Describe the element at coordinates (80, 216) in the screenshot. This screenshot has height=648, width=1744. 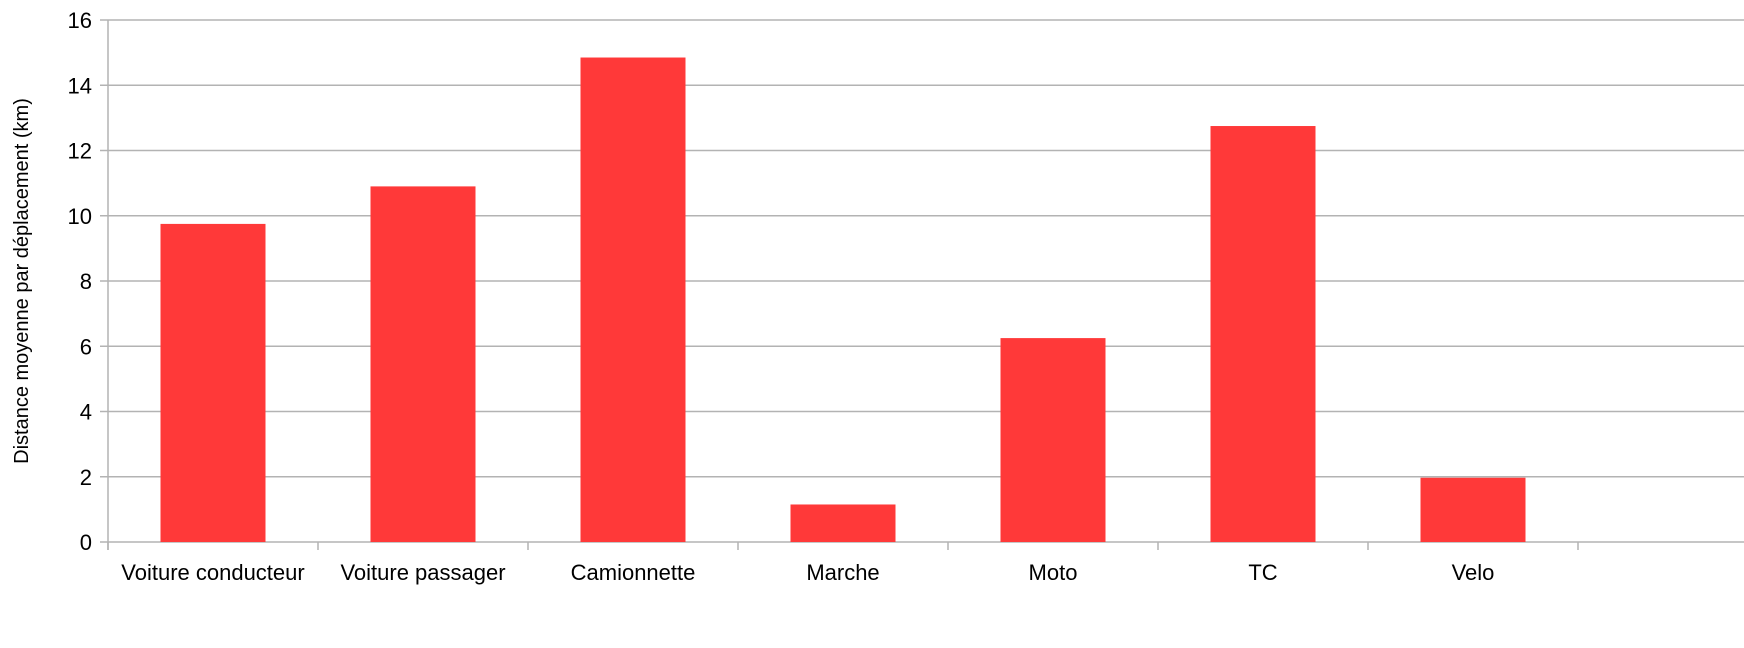
I see `y-tick-label: 10` at that location.